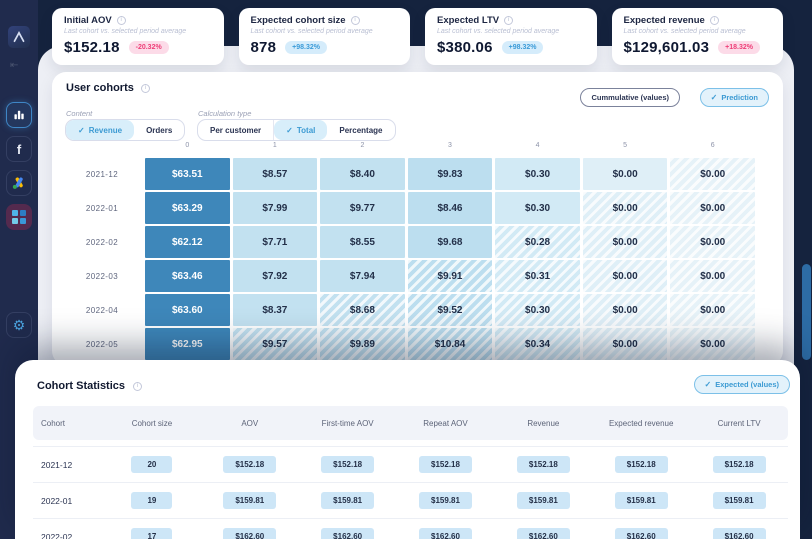  Describe the element at coordinates (187, 145) in the screenshot. I see `col-header: 0` at that location.